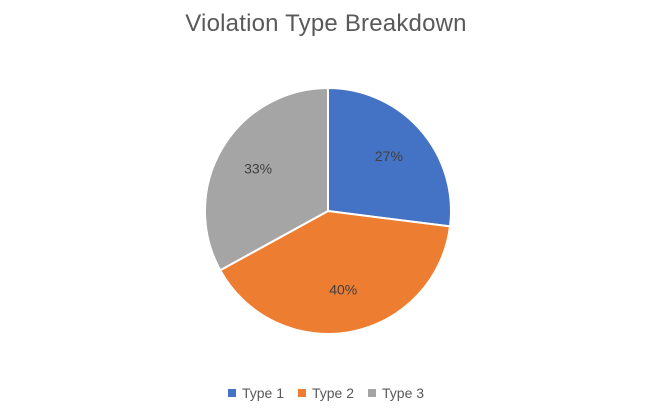 The width and height of the screenshot is (652, 418). Describe the element at coordinates (343, 289) in the screenshot. I see `data-label-type-2: 40%` at that location.